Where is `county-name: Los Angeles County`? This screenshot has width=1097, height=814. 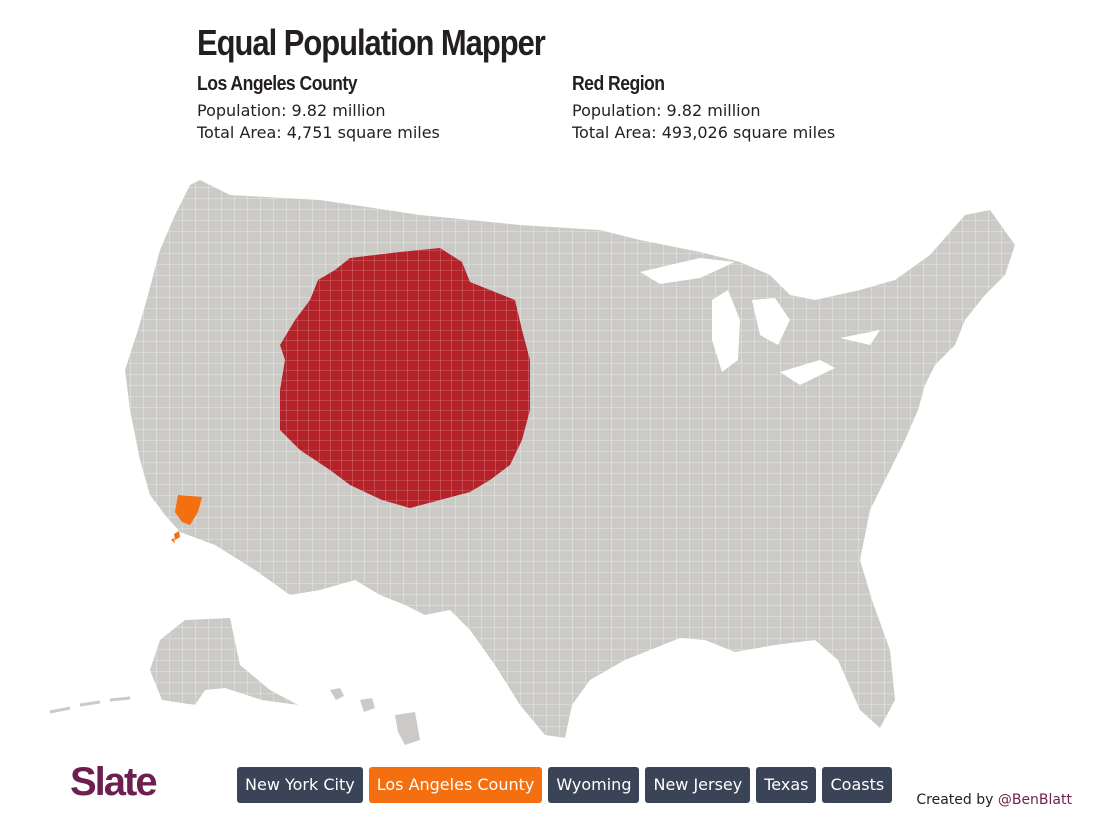
county-name: Los Angeles County is located at coordinates (277, 84).